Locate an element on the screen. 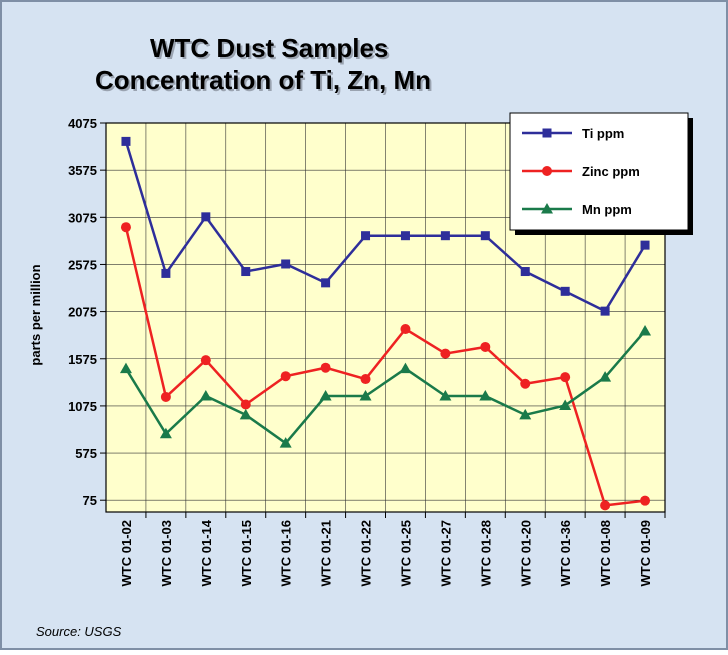  legend-label: Mn ppm is located at coordinates (607, 209).